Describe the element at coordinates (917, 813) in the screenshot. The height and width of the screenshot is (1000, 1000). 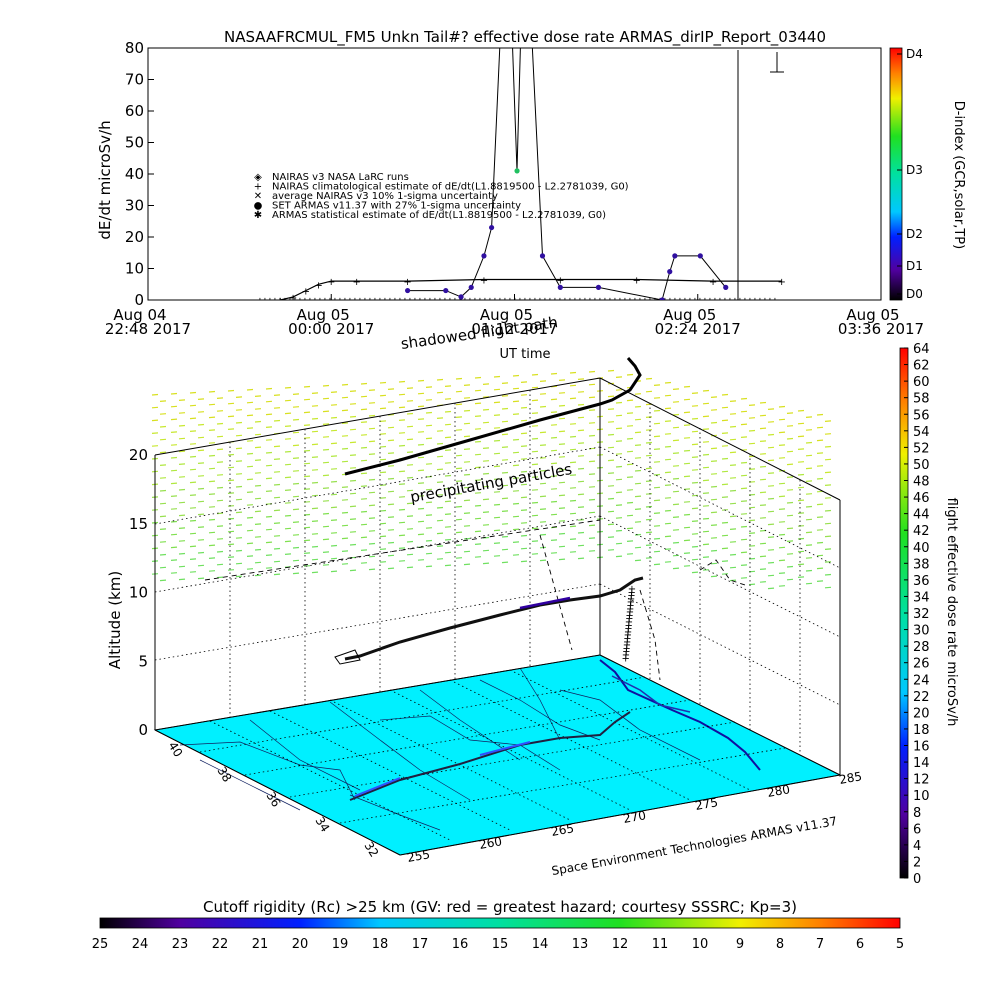
I see `dose-tick-label: 8` at that location.